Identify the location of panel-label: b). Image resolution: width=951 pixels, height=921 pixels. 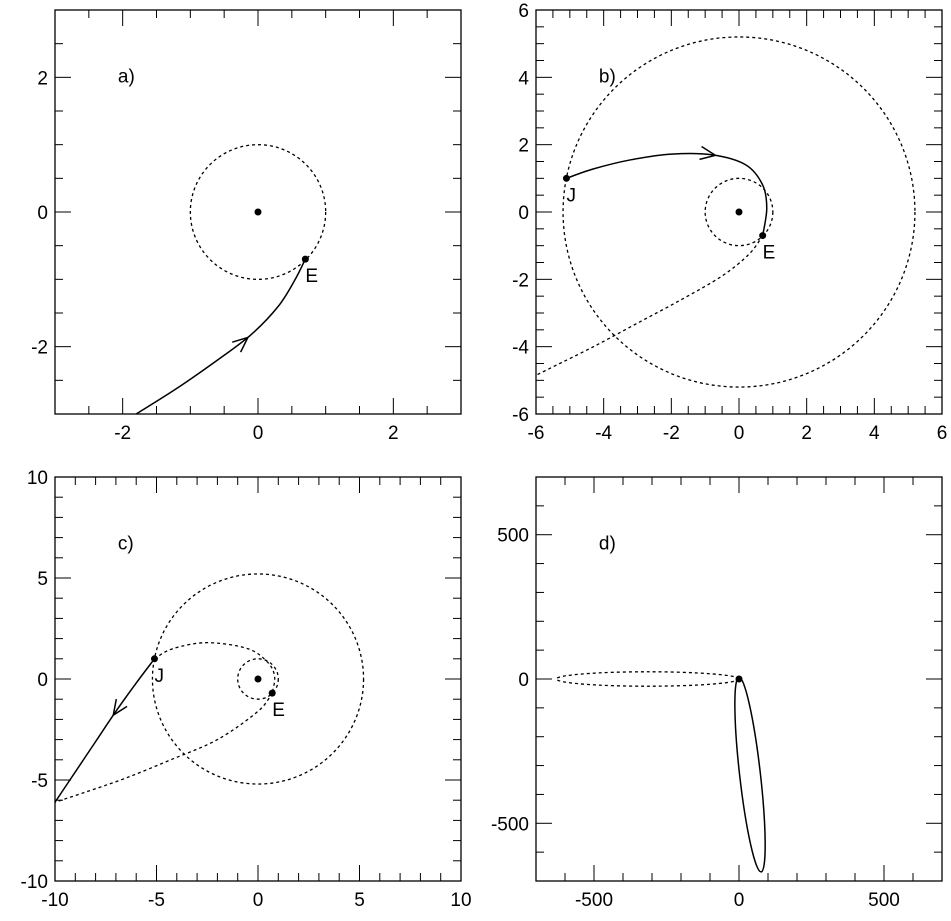
(607, 77).